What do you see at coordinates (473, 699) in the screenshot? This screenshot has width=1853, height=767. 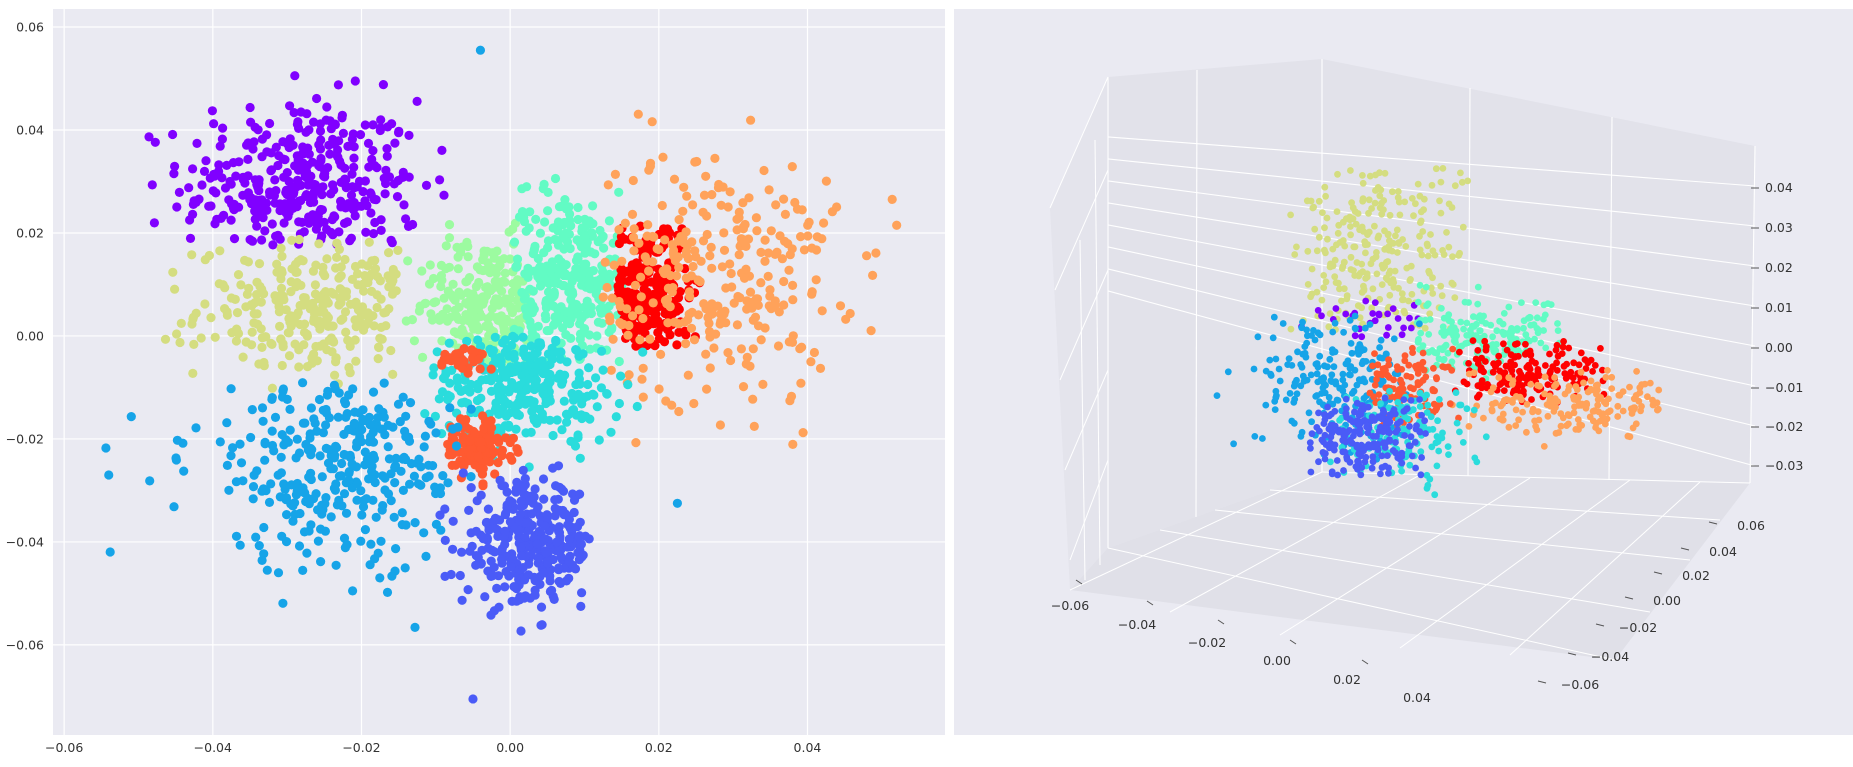 I see `data-point-outlier` at bounding box center [473, 699].